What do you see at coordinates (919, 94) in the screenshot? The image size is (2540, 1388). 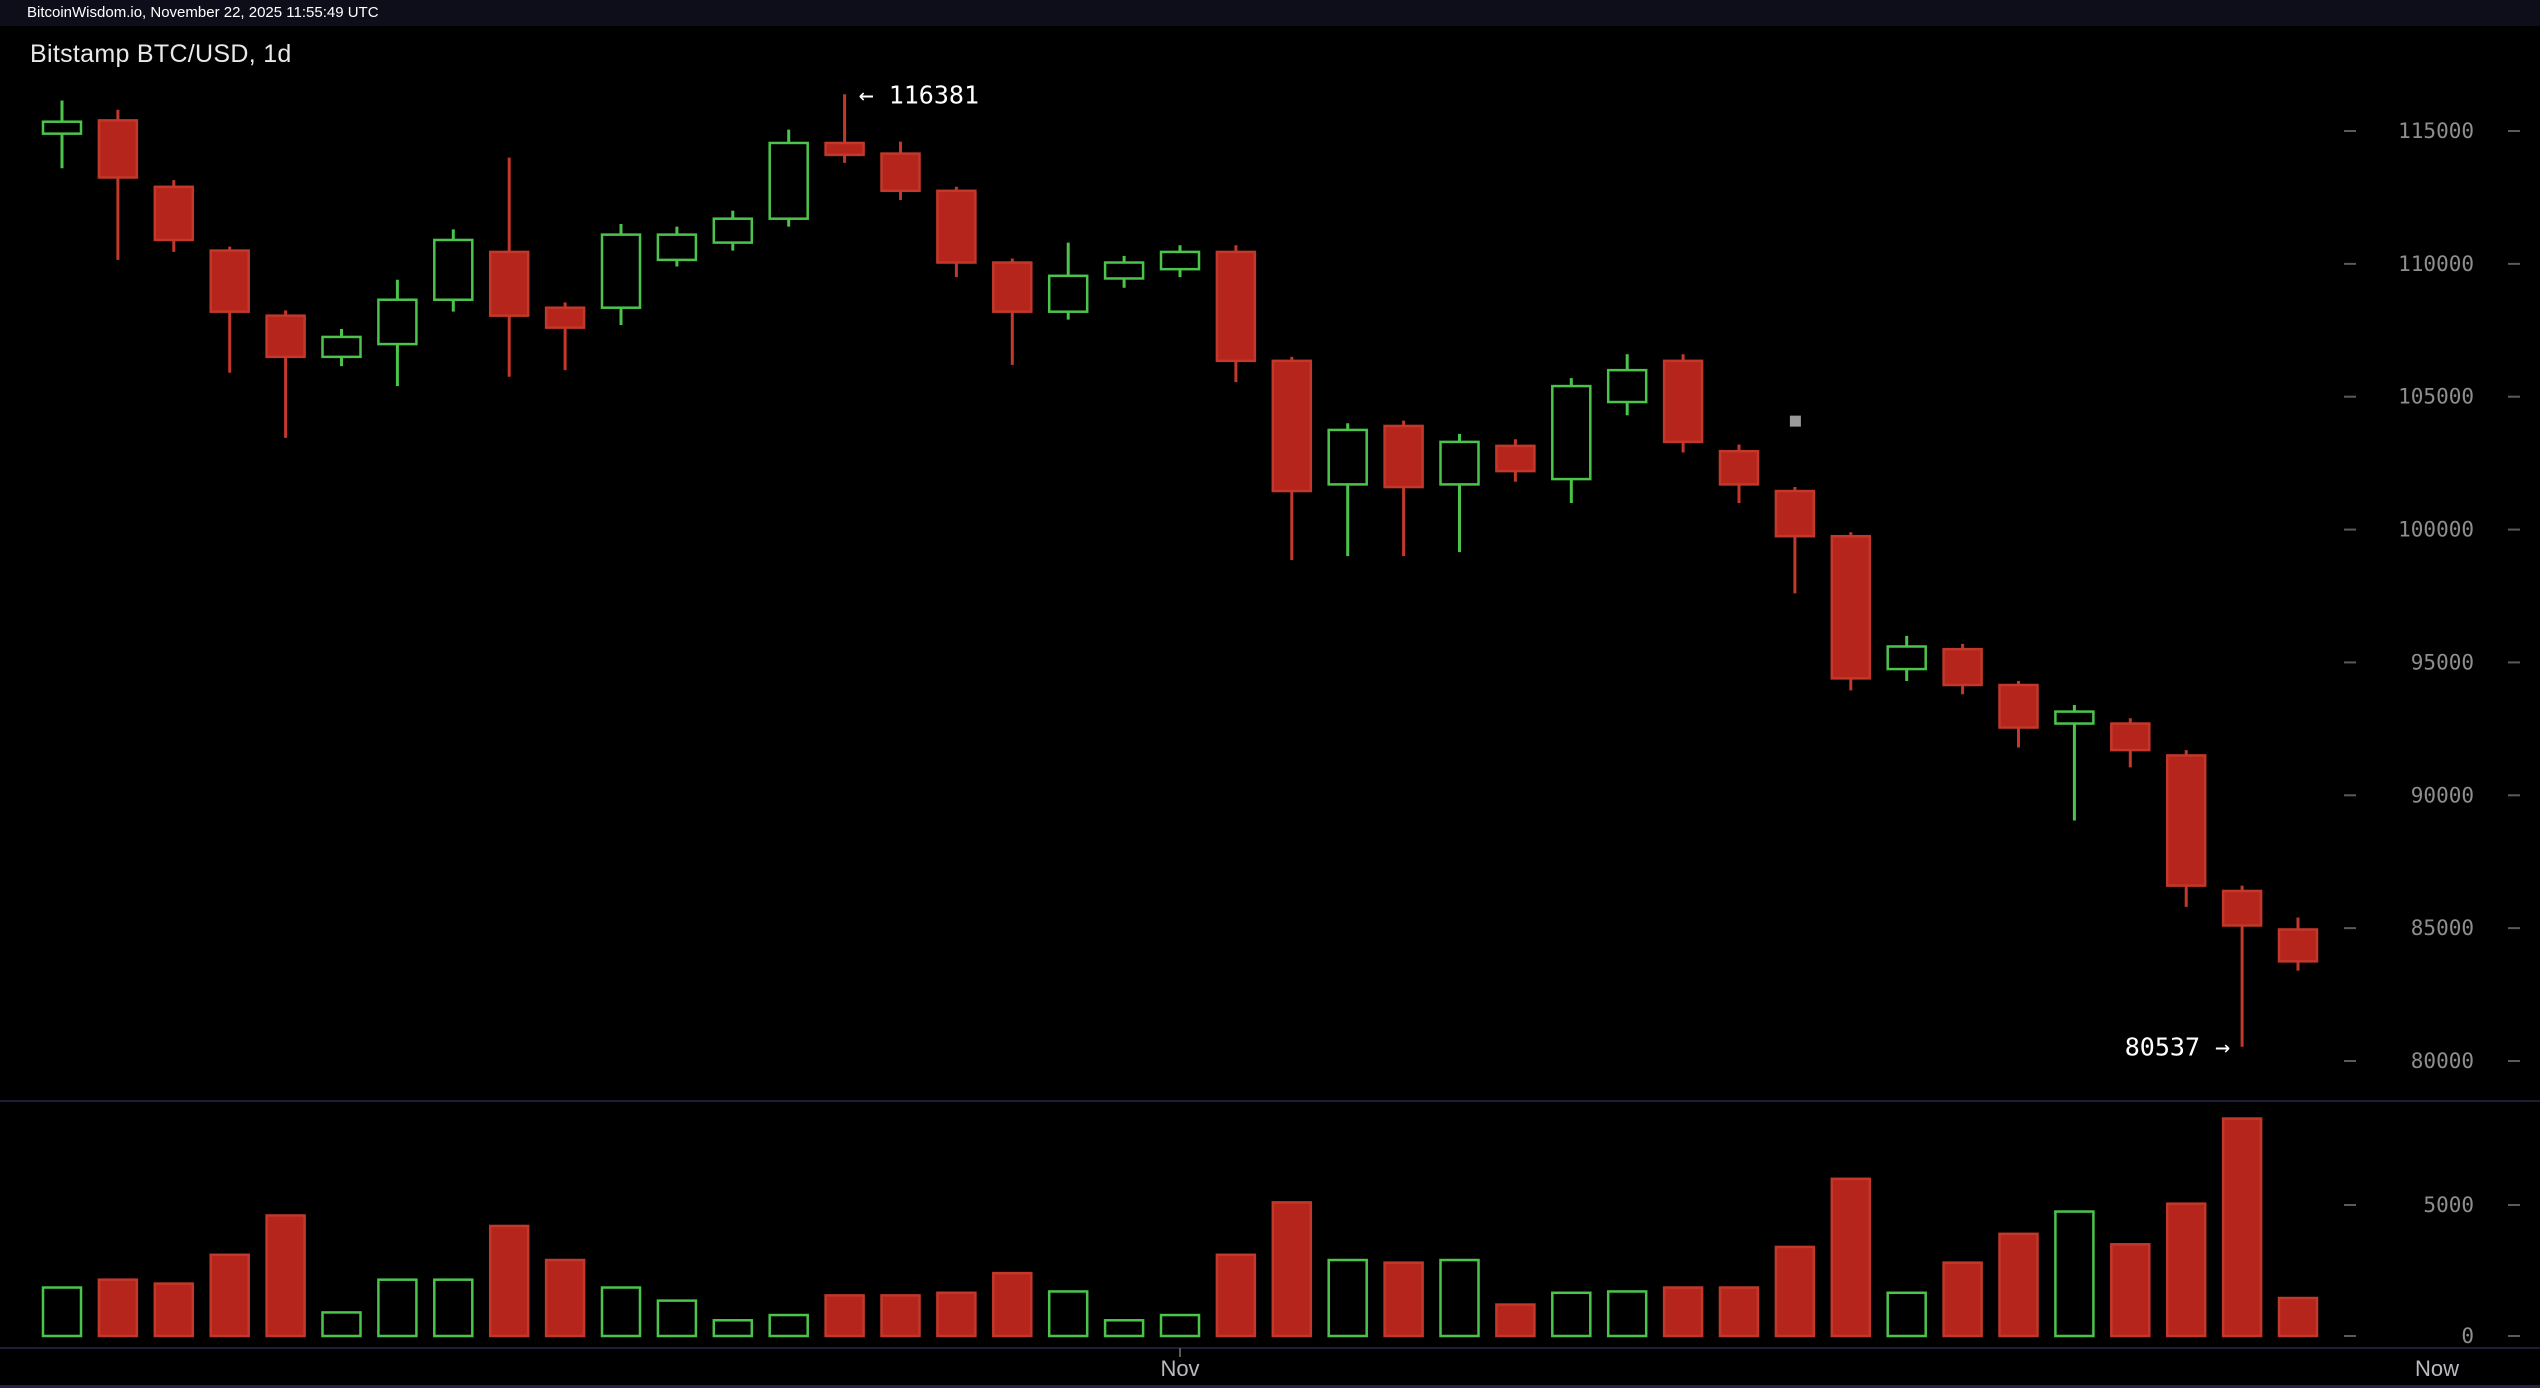 I see `high-price-annotation: ← 116381` at bounding box center [919, 94].